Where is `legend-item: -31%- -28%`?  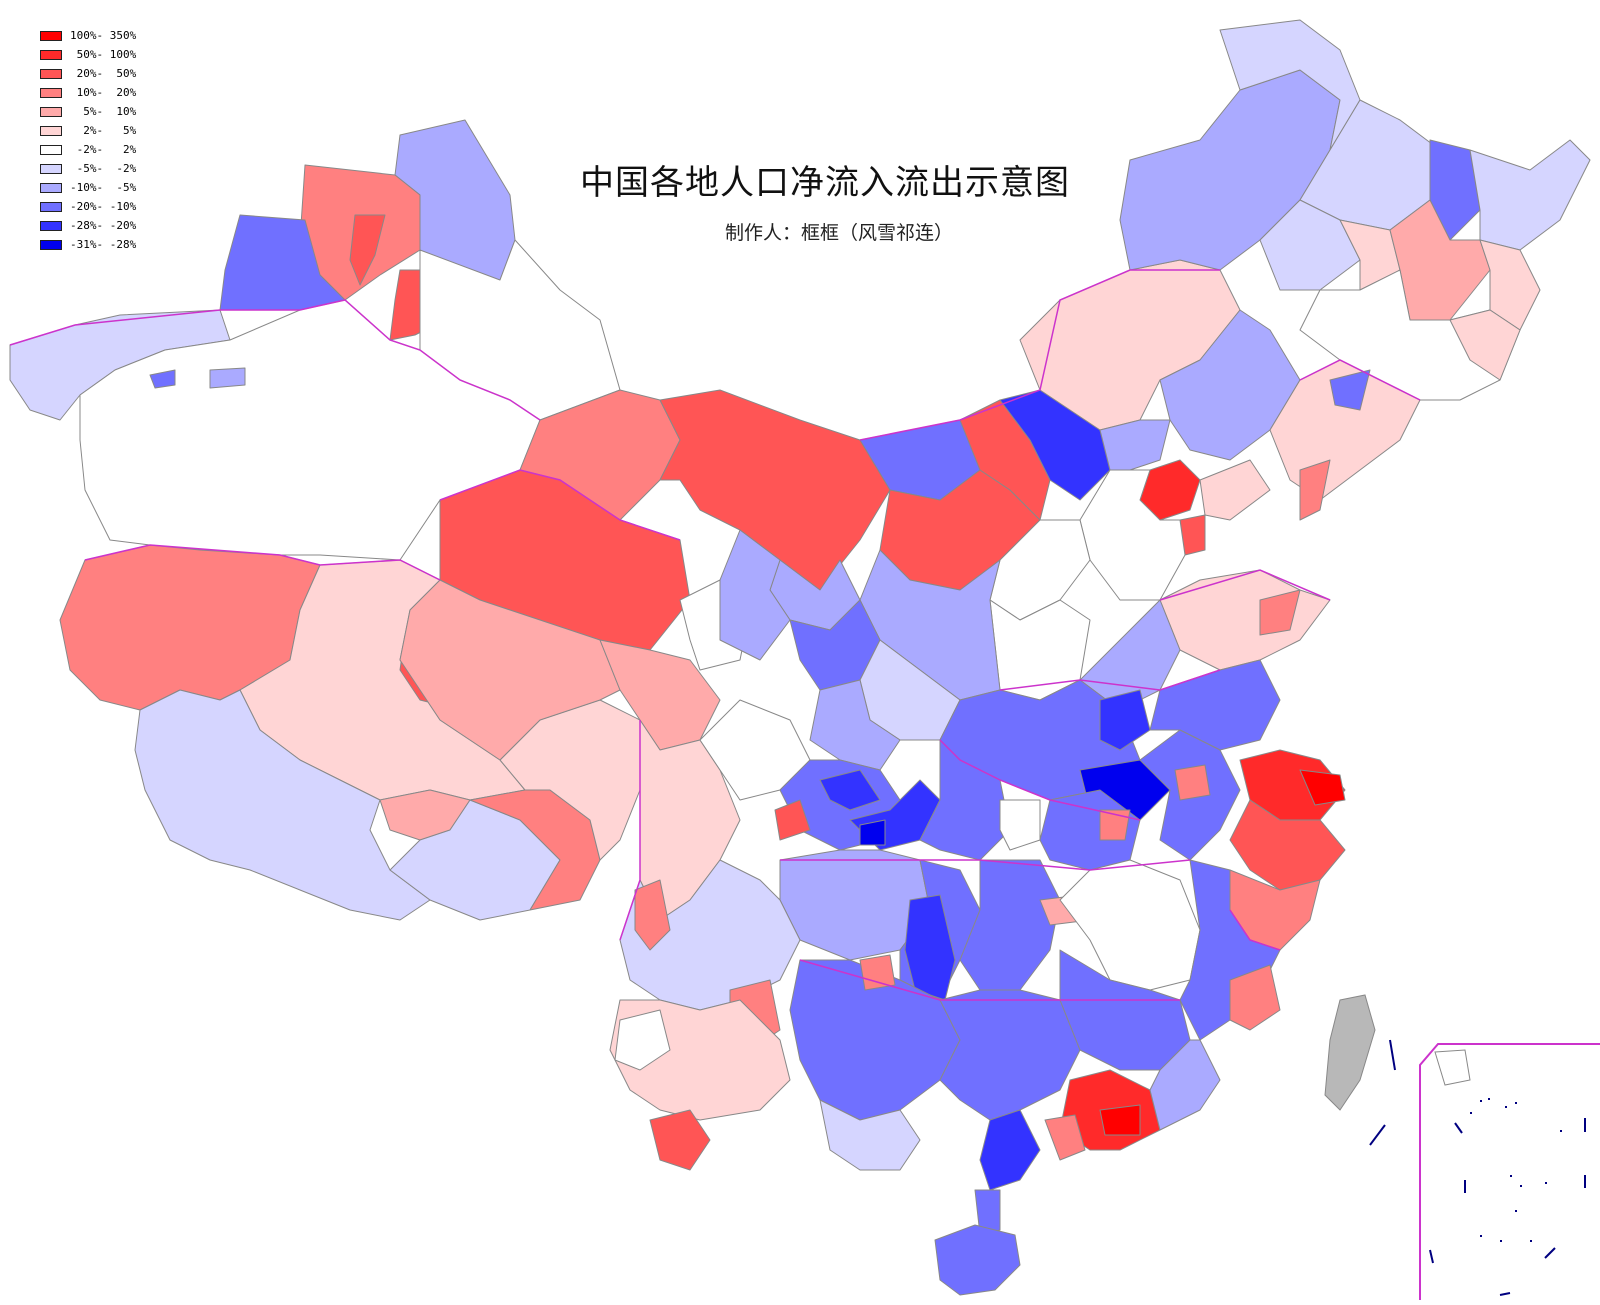 legend-item: -31%- -28% is located at coordinates (88, 244).